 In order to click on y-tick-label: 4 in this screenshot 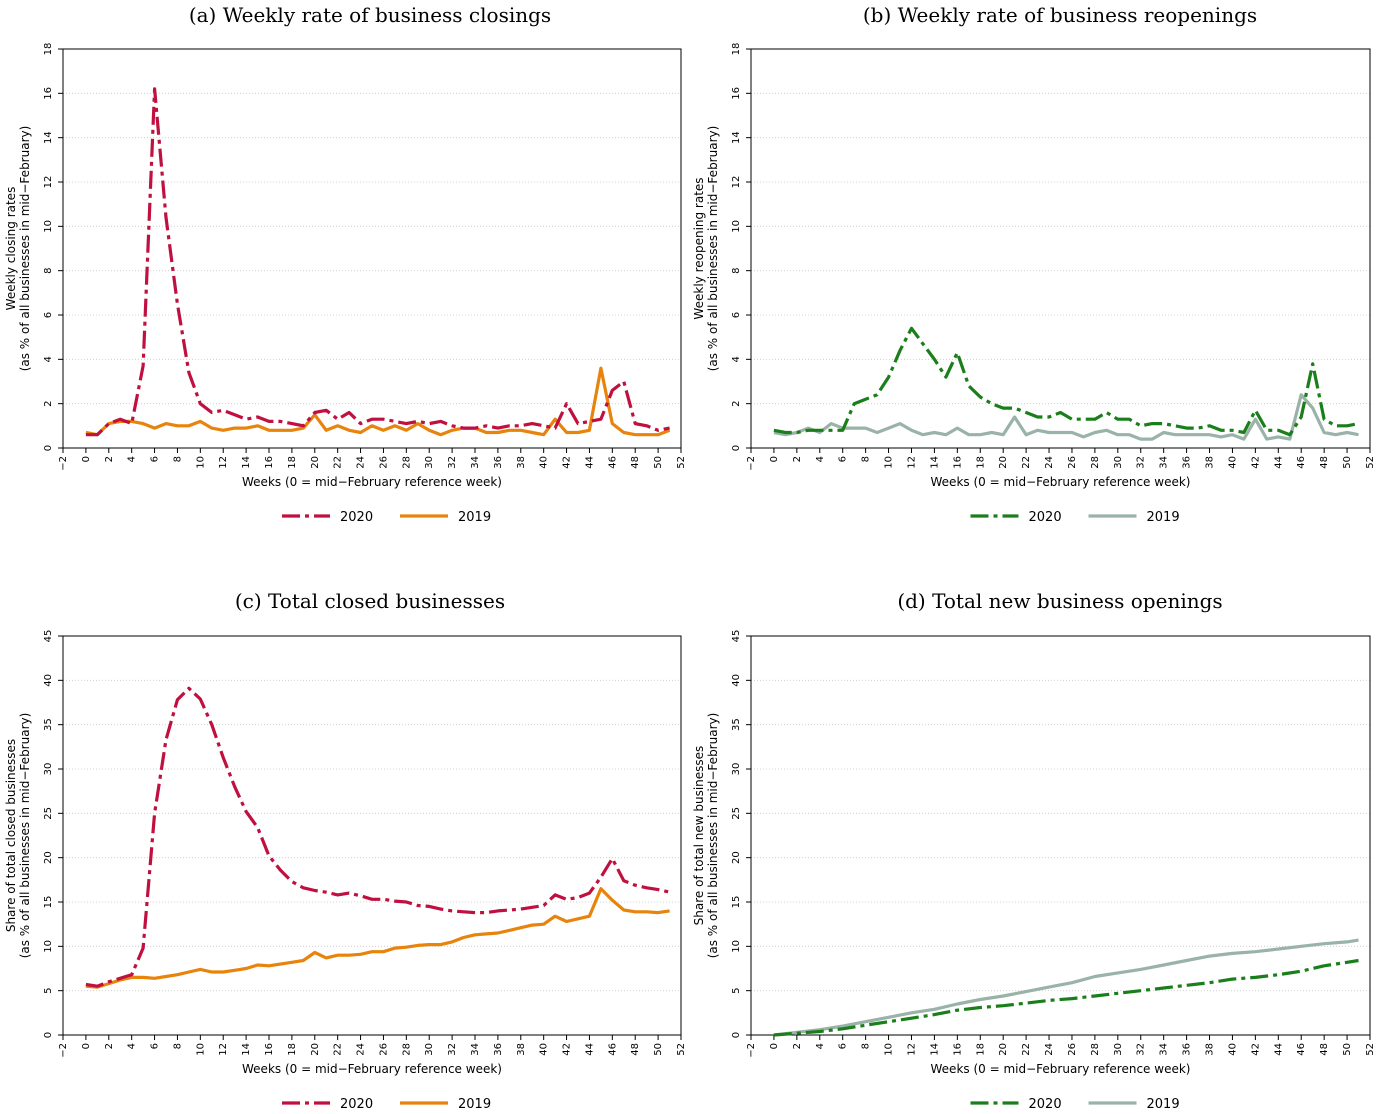, I will do `click(736, 359)`.